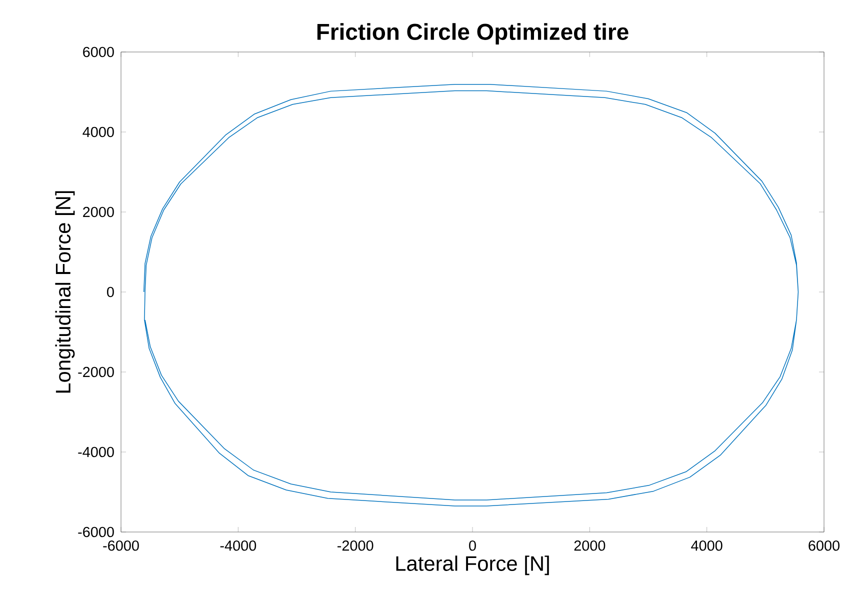 The height and width of the screenshot is (607, 849). I want to click on x-tick-label: -4000, so click(238, 545).